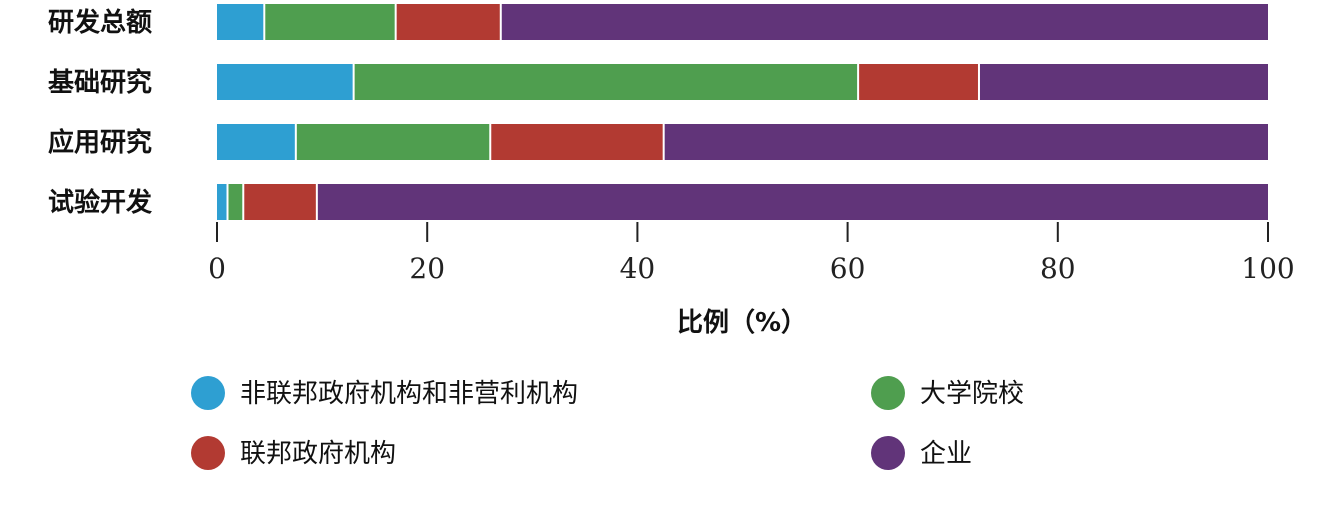  I want to click on legend-label: 企业, so click(946, 454).